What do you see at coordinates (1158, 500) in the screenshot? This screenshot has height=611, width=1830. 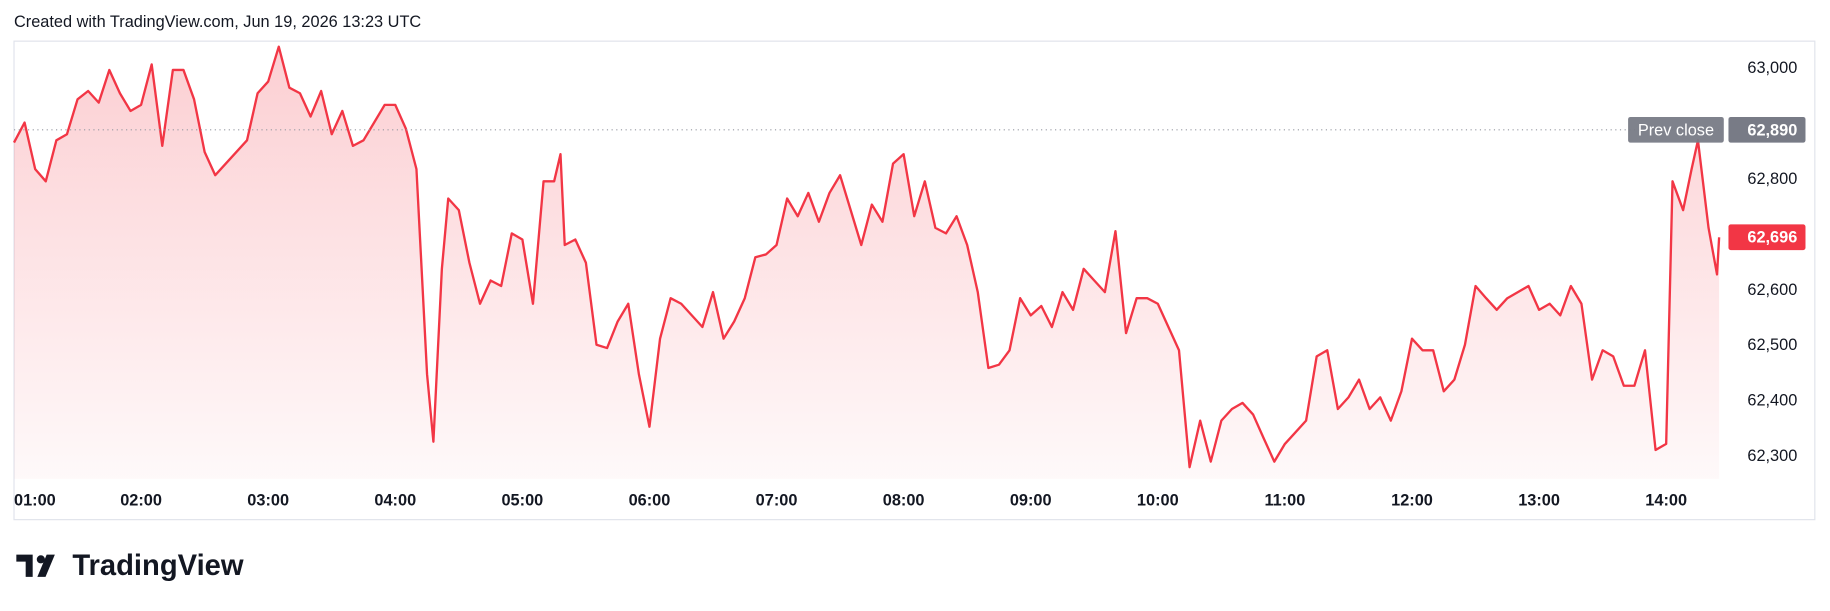 I see `x-tick-label: 10:00` at bounding box center [1158, 500].